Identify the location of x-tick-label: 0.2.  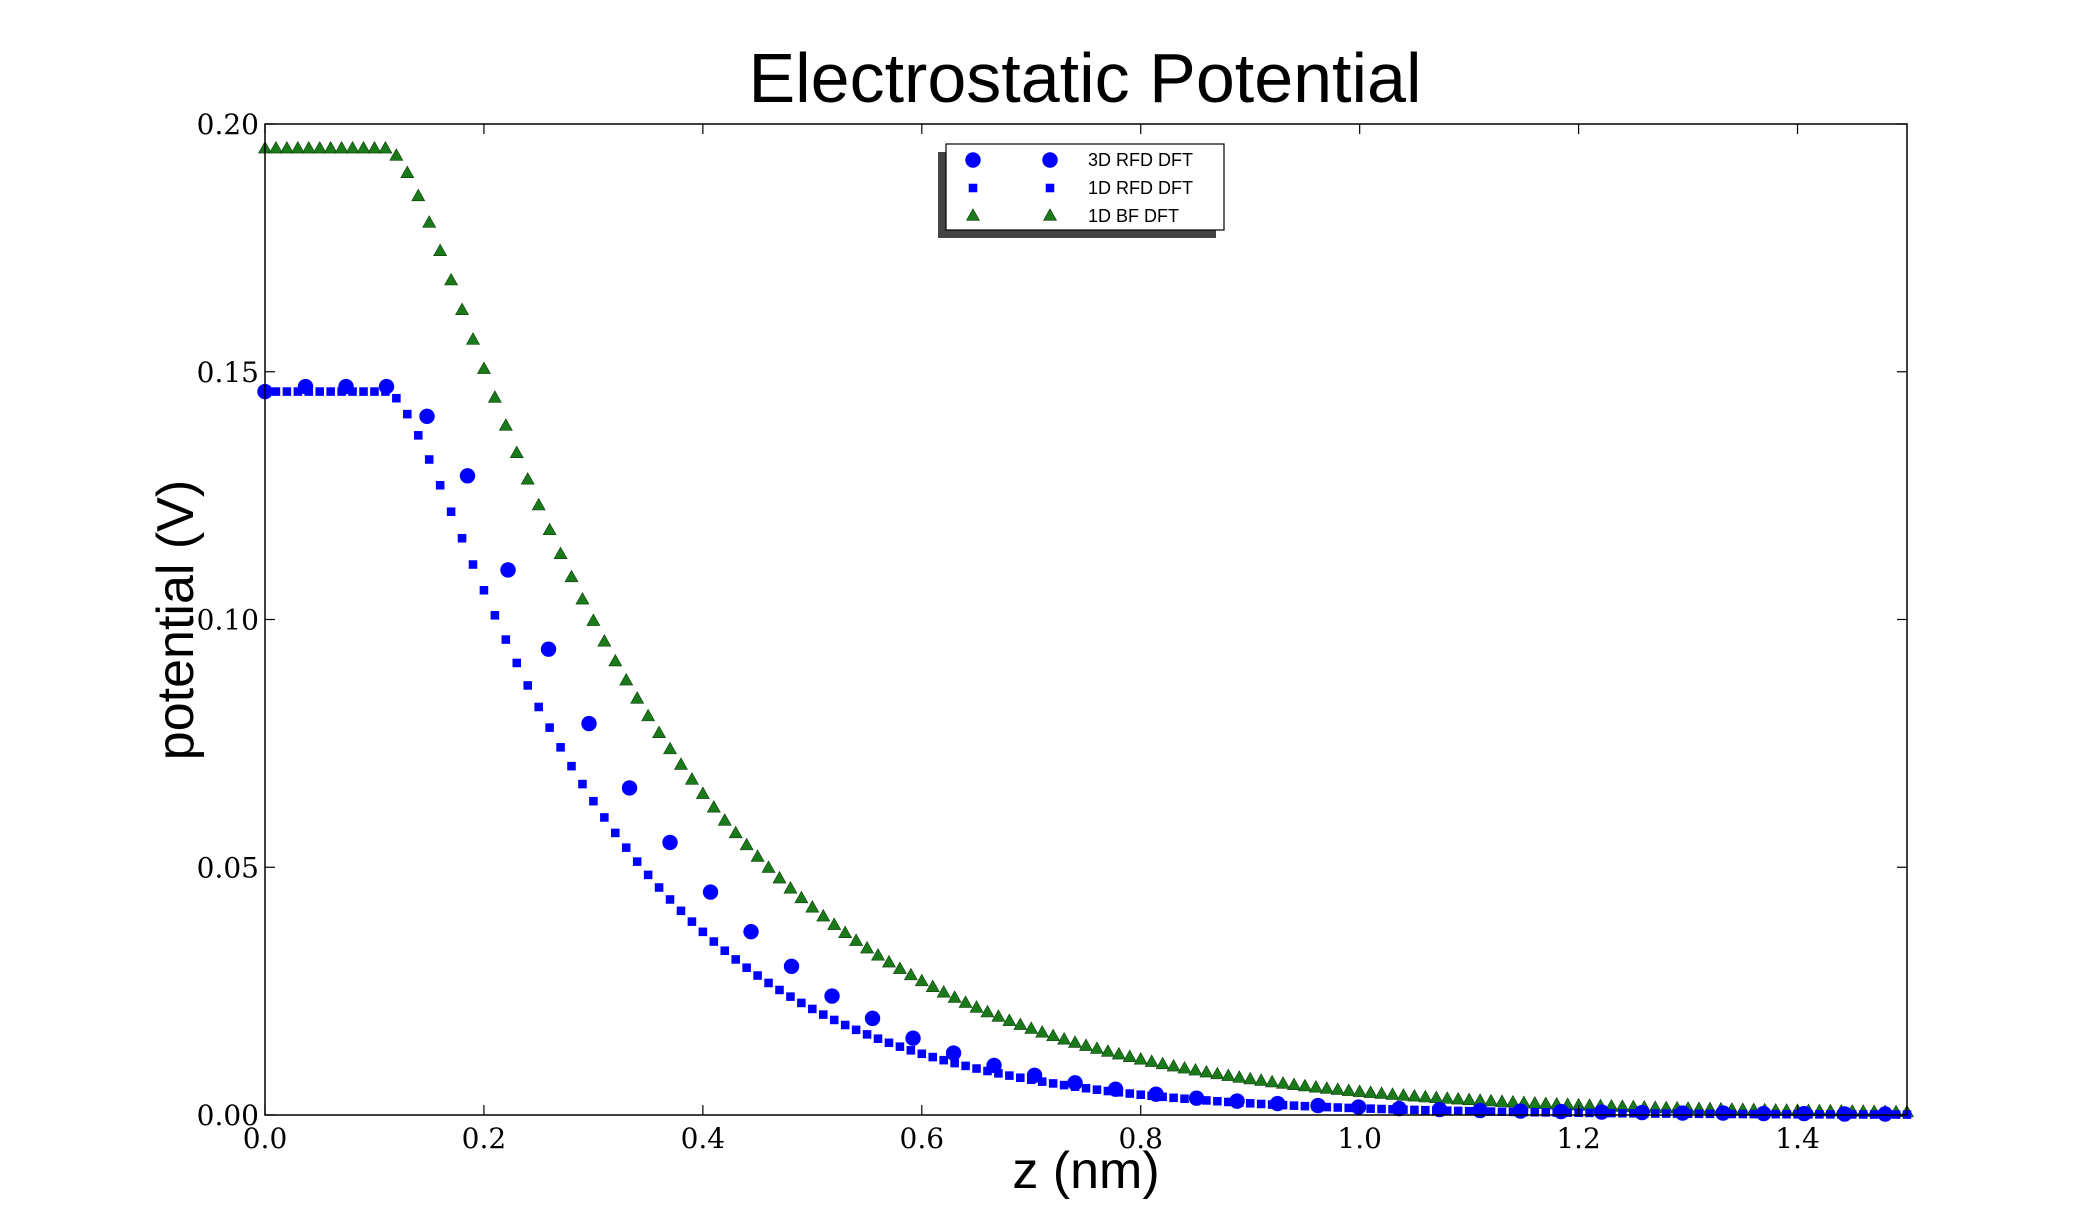
(484, 1138).